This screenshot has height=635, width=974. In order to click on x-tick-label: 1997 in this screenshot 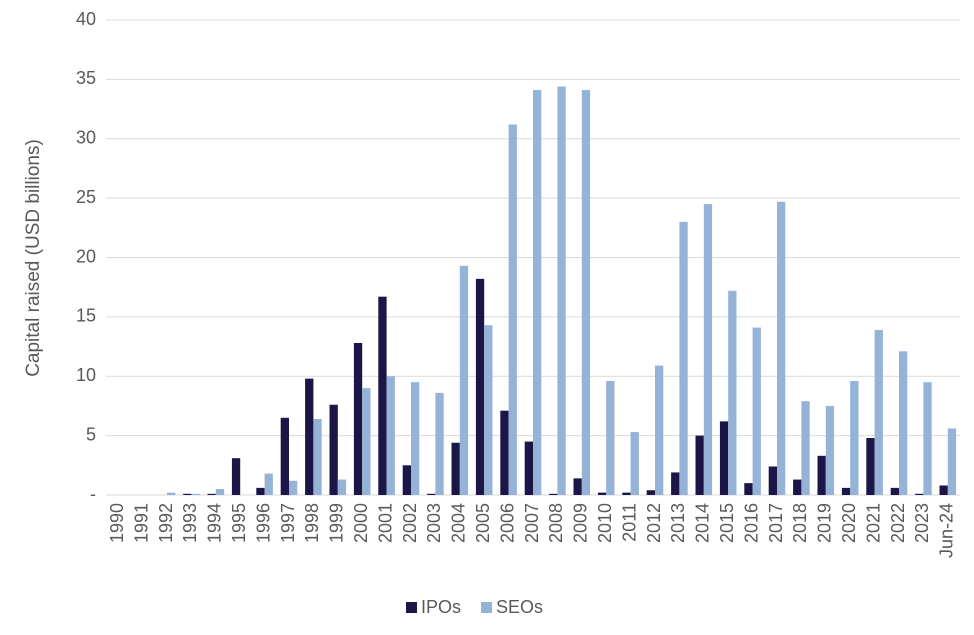, I will do `click(288, 523)`.